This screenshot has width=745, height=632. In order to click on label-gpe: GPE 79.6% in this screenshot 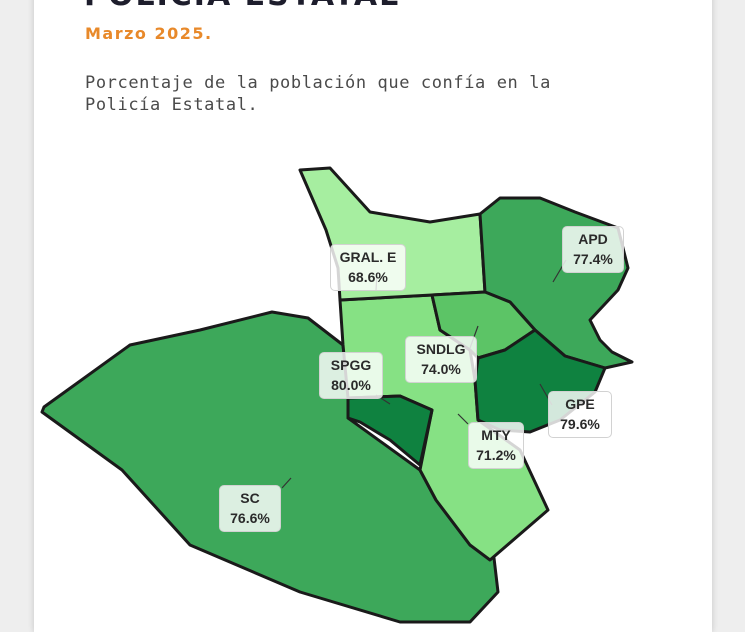, I will do `click(580, 414)`.